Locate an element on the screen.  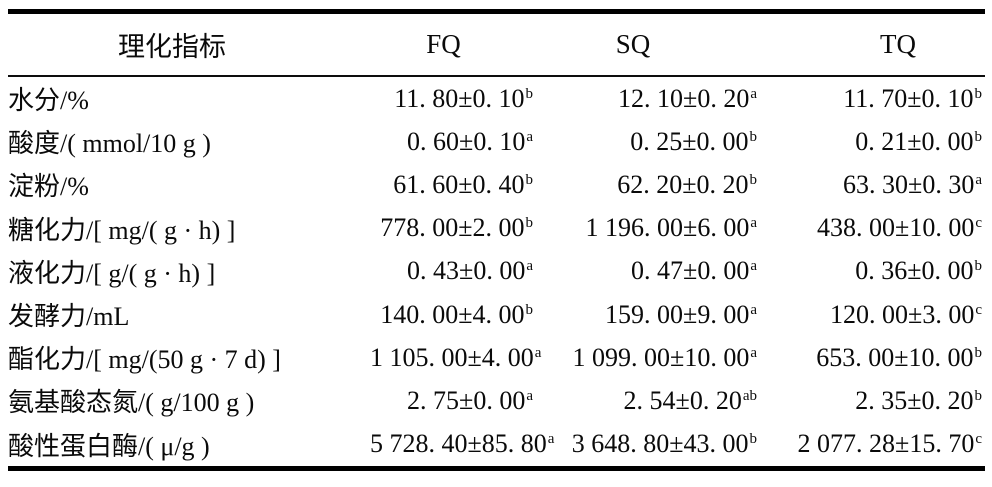
row-label: 酯化力/[ mg/(50 g · 7 d) ] is located at coordinates (144, 360).